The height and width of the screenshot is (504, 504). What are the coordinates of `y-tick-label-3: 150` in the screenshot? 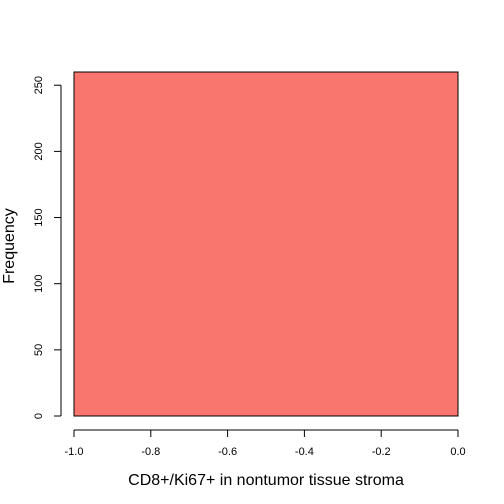 It's located at (39, 217).